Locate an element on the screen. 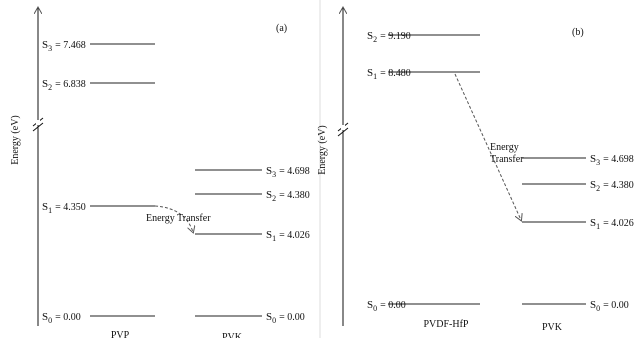  energy-value: = 4.350 is located at coordinates (70, 207).